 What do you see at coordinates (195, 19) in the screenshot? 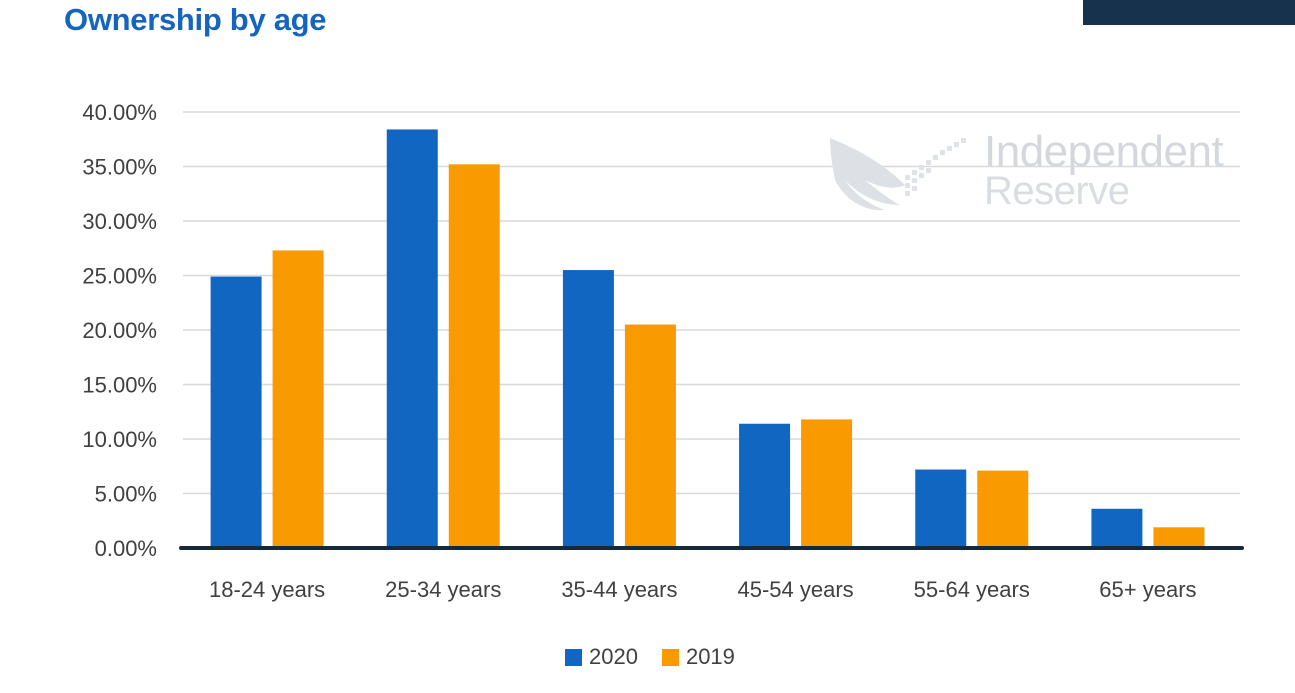
I see `chart-title: Ownership by age` at bounding box center [195, 19].